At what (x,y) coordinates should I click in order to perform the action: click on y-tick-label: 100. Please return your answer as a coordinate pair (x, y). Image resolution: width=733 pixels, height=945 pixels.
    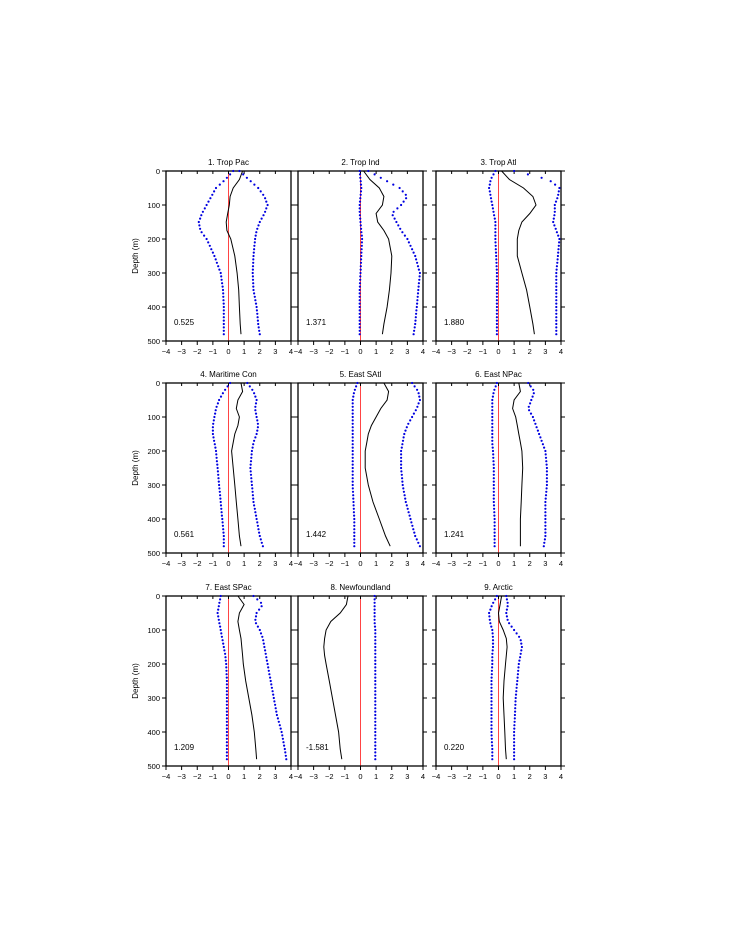
    Looking at the image, I should click on (153, 205).